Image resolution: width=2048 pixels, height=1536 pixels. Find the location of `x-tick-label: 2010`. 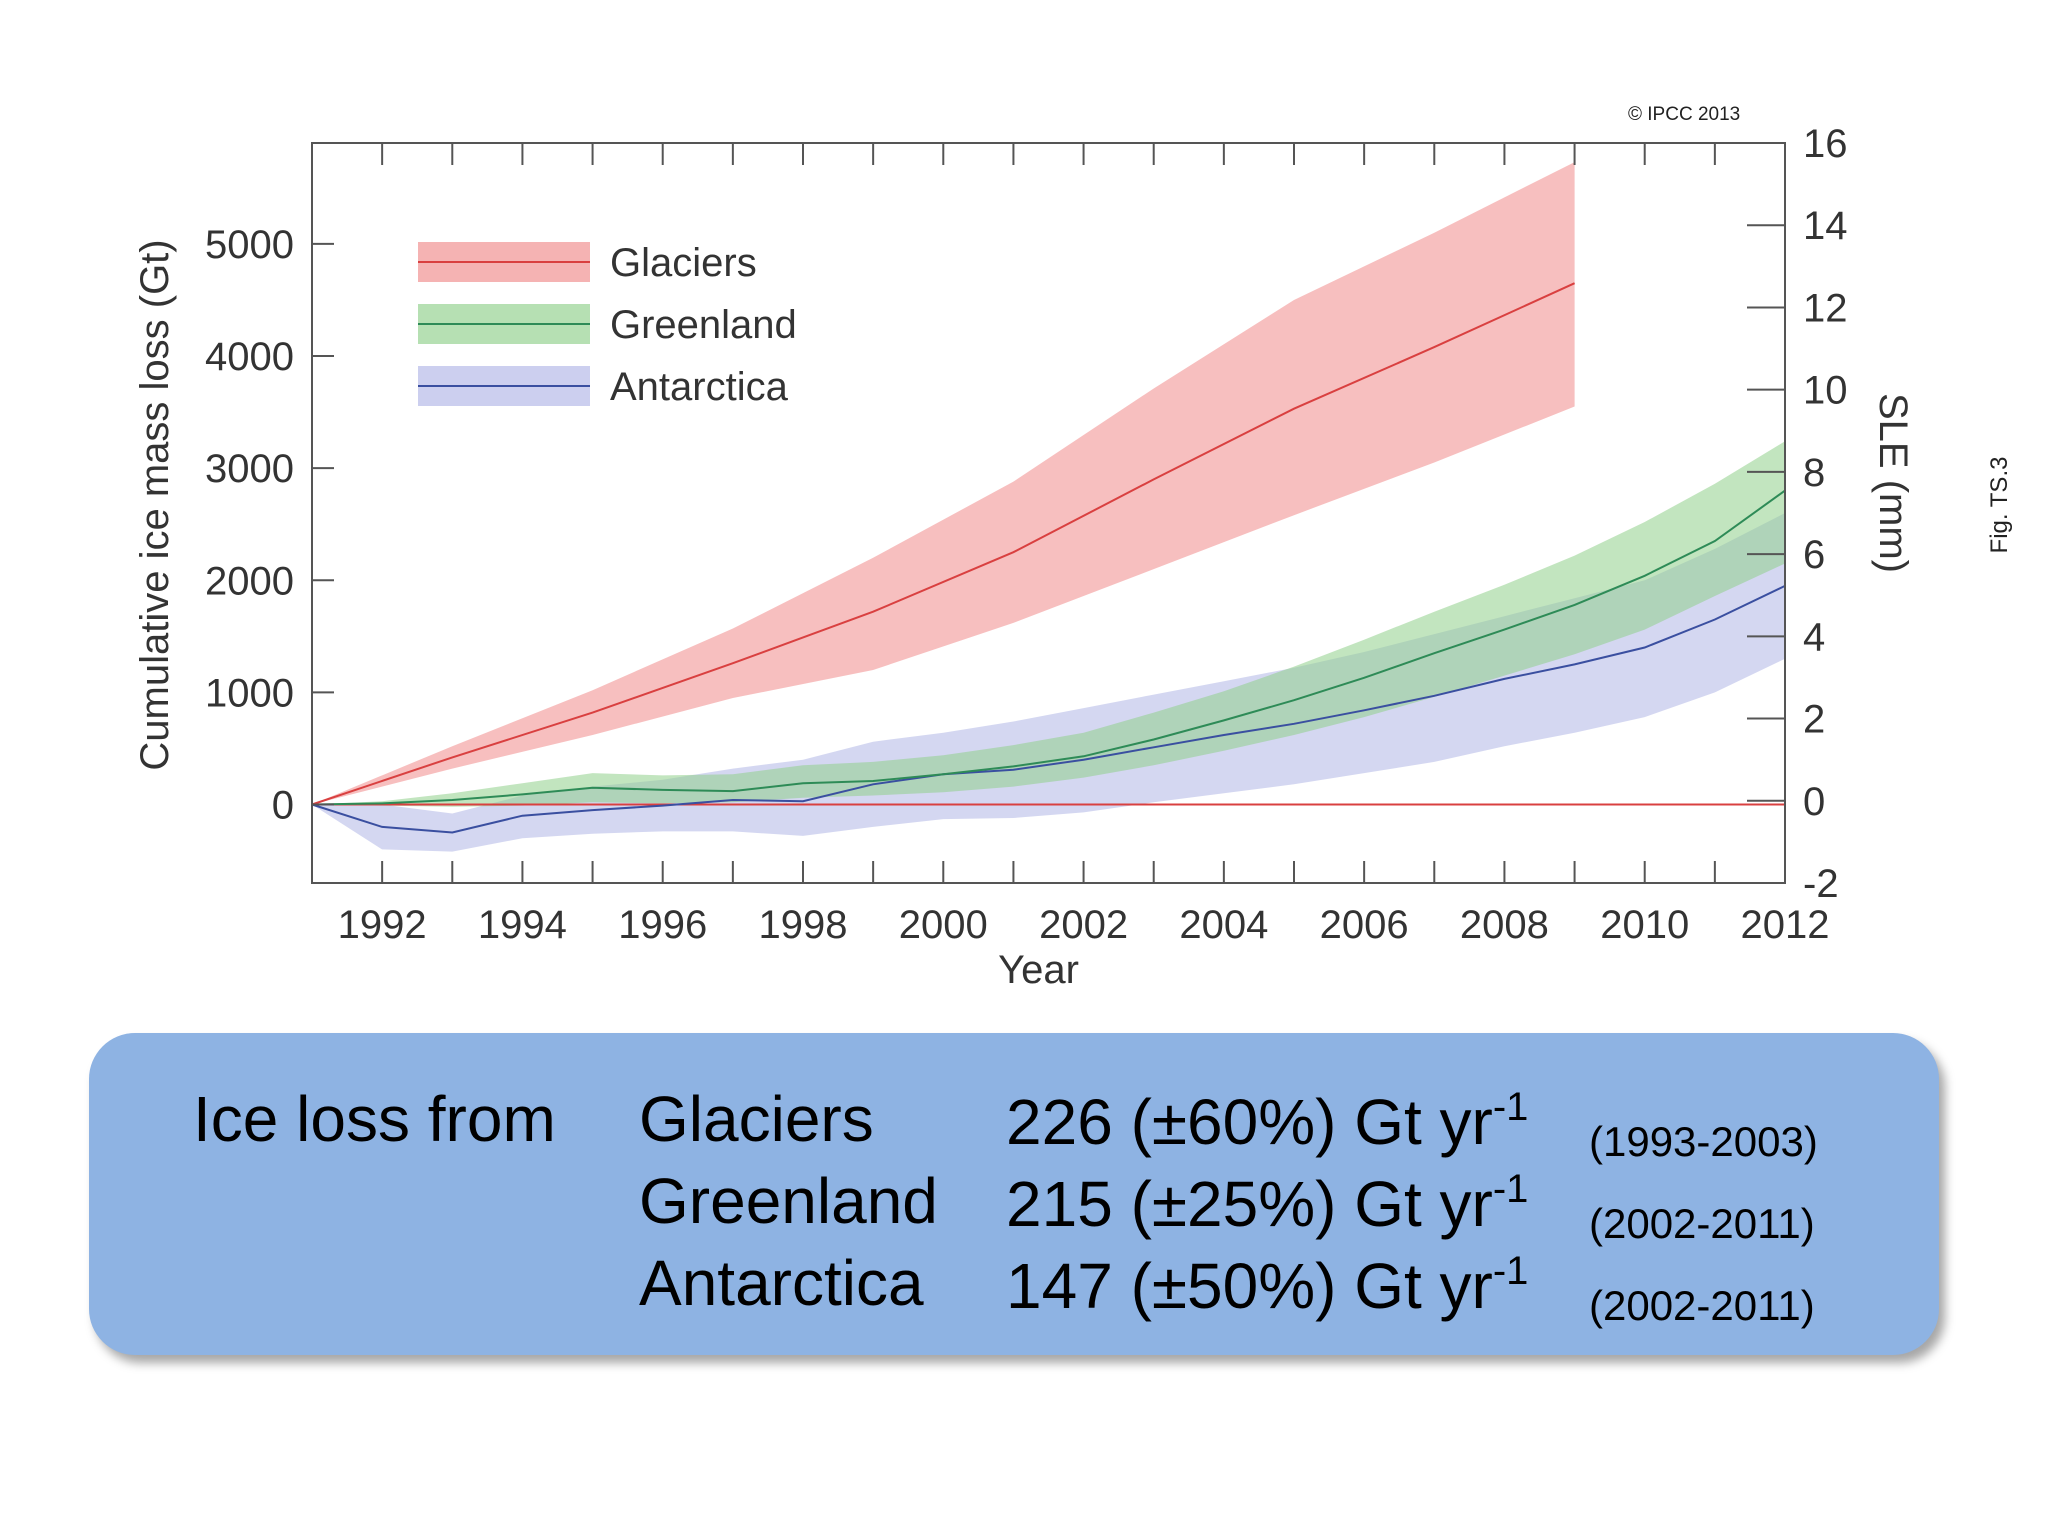

x-tick-label: 2010 is located at coordinates (1644, 925).